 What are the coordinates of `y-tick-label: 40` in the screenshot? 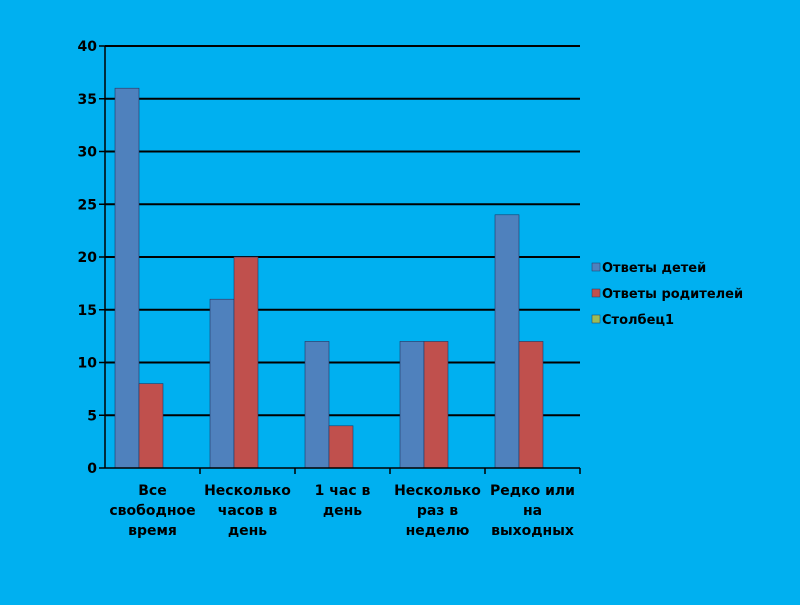 It's located at (88, 47).